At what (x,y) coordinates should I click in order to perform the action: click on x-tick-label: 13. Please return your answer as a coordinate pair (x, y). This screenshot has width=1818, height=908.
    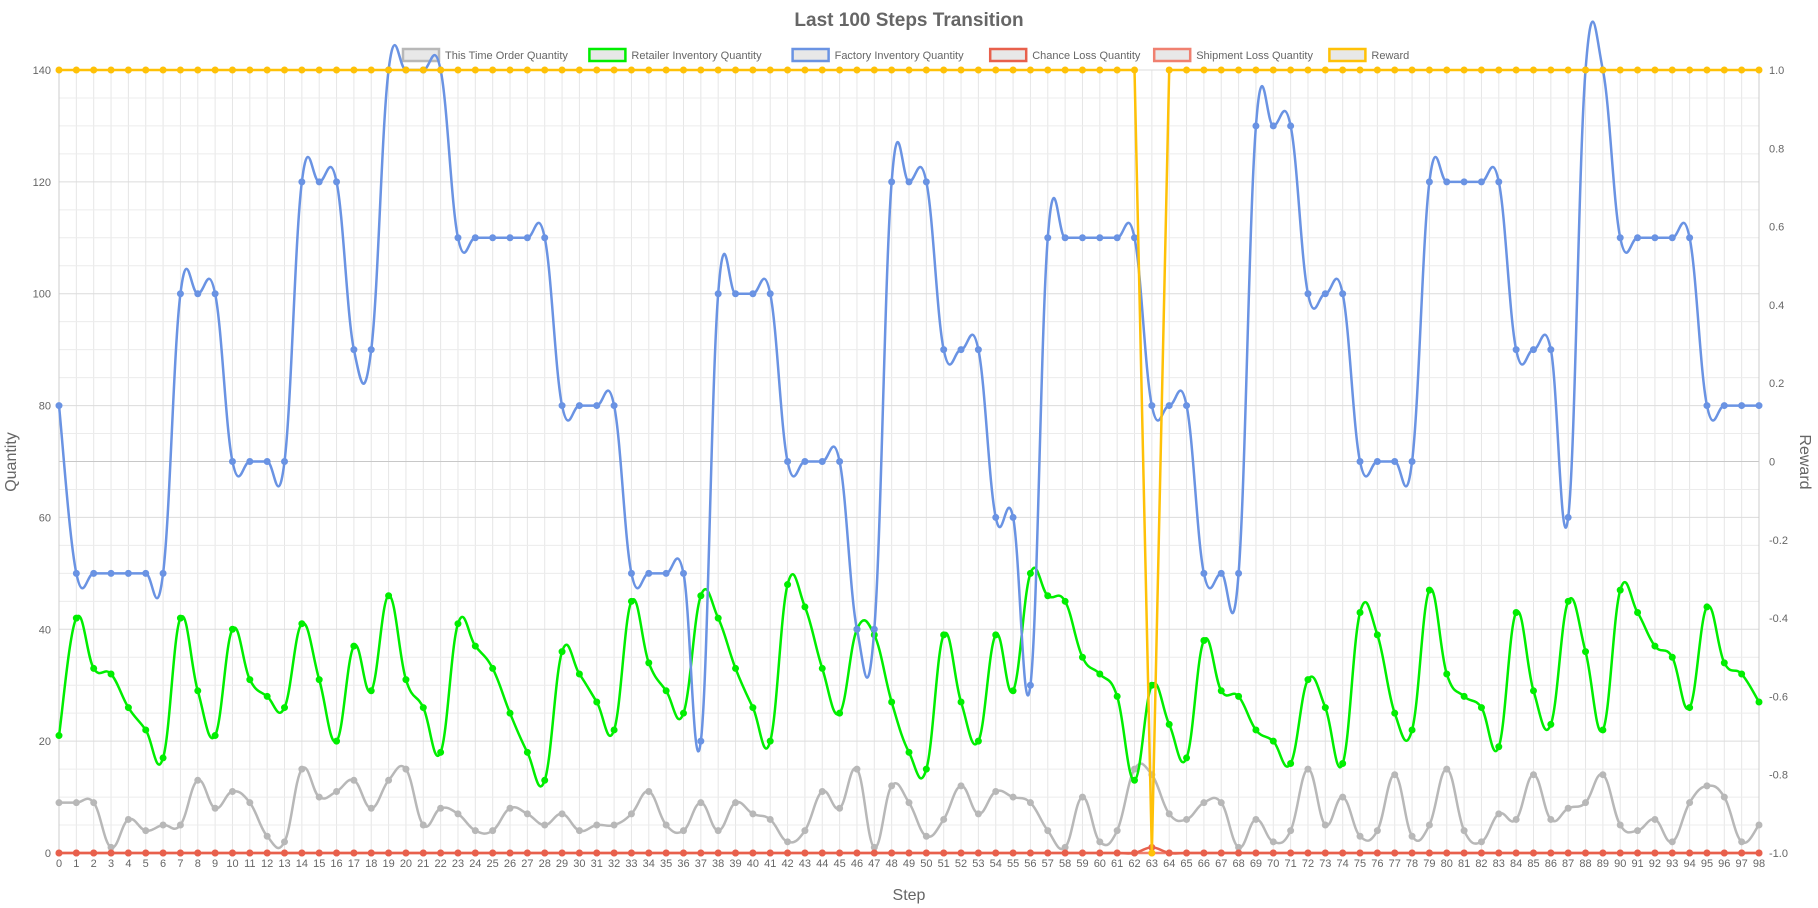
    Looking at the image, I should click on (284, 864).